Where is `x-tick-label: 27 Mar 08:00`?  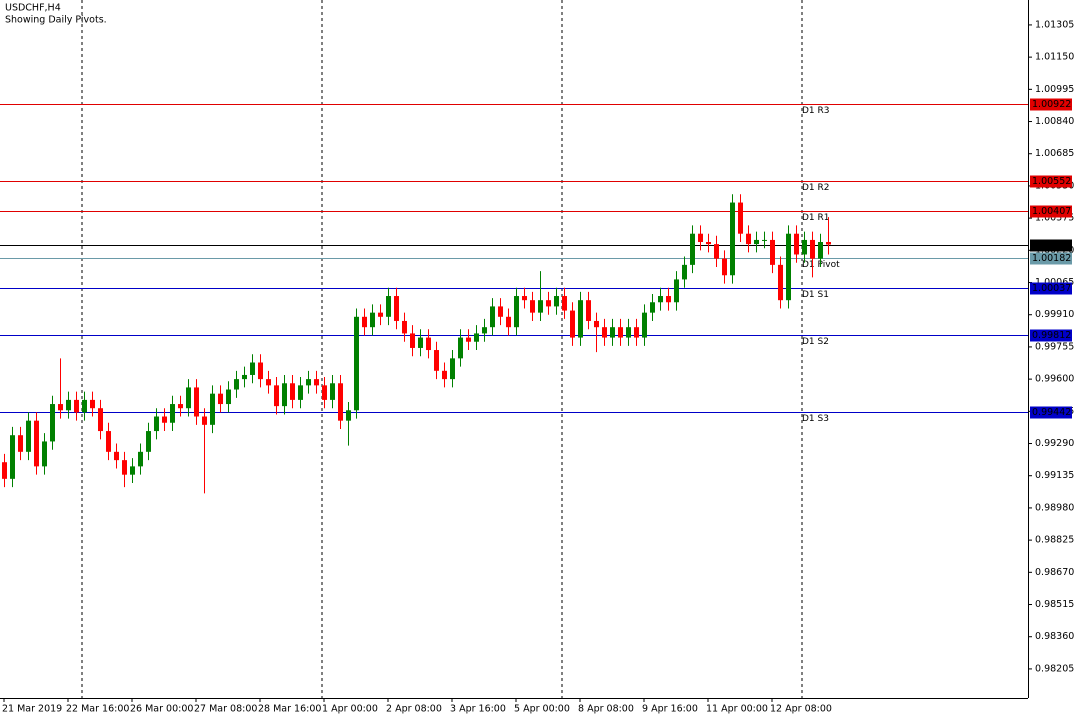
x-tick-label: 27 Mar 08:00 is located at coordinates (225, 709).